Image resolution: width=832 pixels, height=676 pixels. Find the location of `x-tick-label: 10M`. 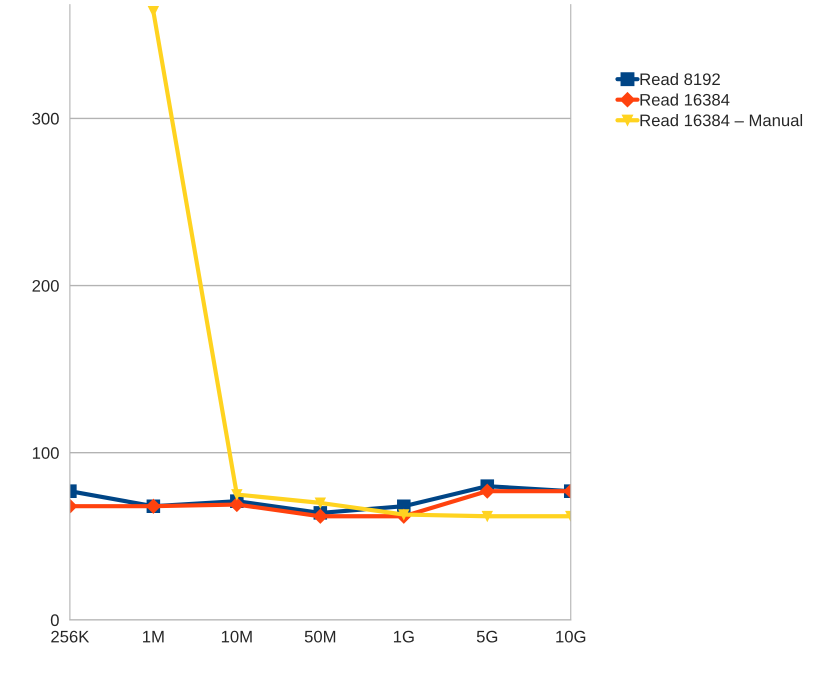

x-tick-label: 10M is located at coordinates (237, 636).